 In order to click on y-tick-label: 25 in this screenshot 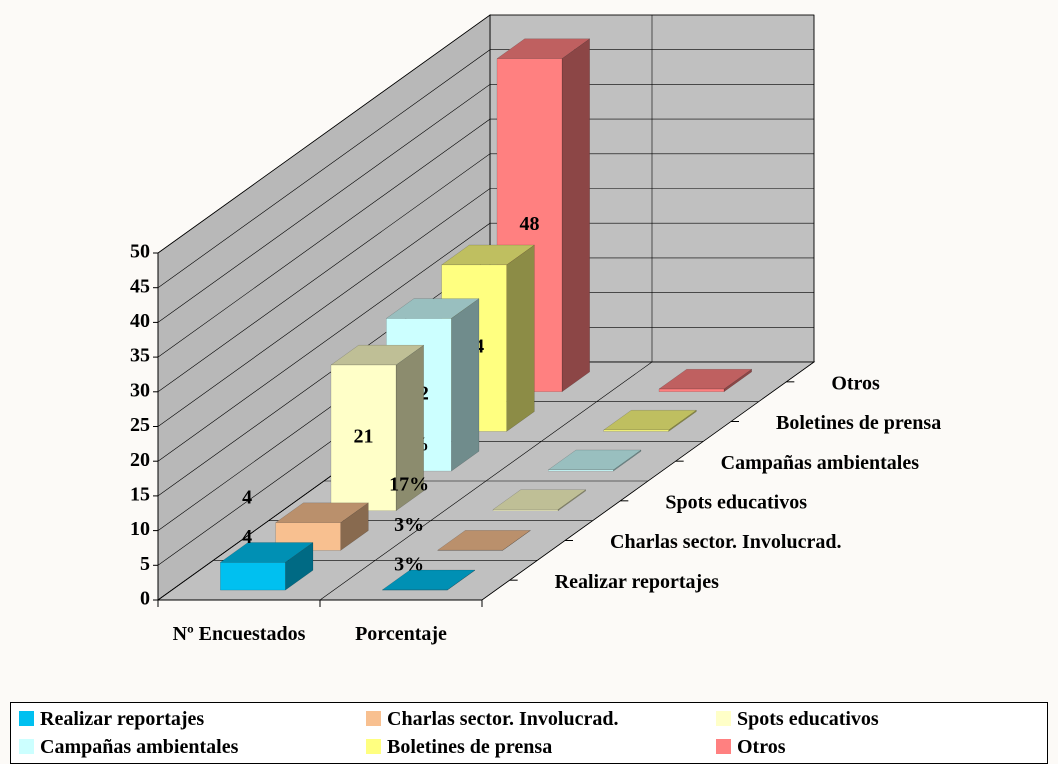, I will do `click(140, 425)`.